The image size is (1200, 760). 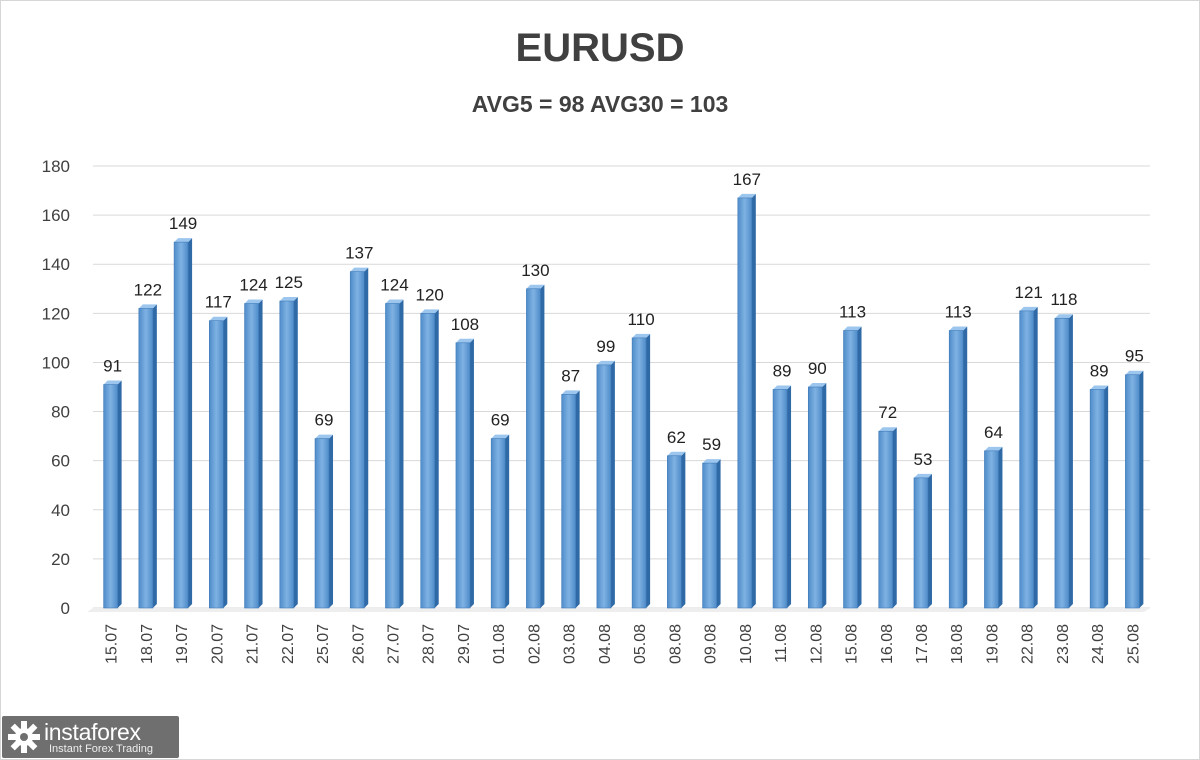 I want to click on x-tick-label: 09.08, so click(x=711, y=644).